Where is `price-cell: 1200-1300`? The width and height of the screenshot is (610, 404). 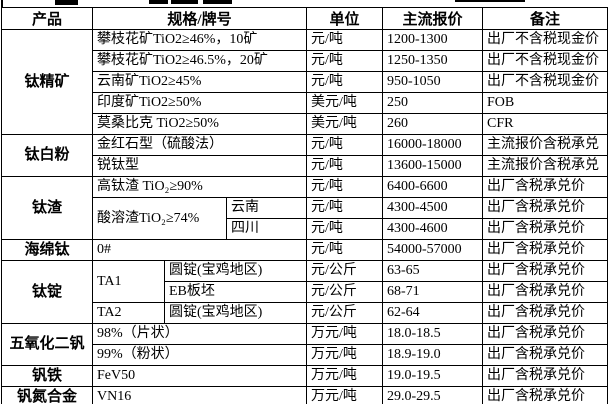
price-cell: 1200-1300 is located at coordinates (433, 40).